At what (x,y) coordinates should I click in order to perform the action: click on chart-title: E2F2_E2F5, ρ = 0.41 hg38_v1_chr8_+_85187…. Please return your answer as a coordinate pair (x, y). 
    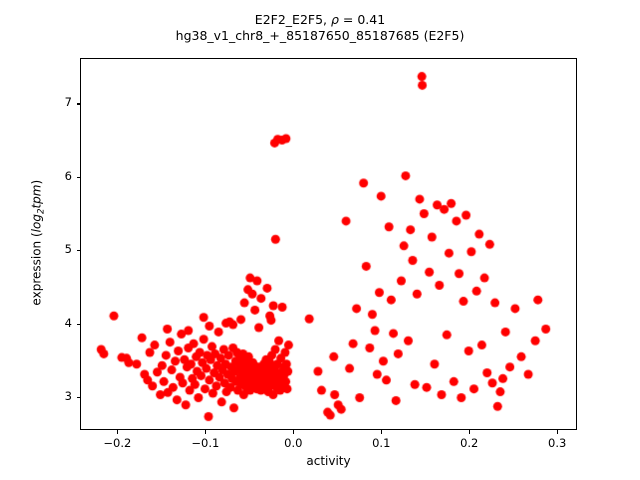
    Looking at the image, I should click on (320, 27).